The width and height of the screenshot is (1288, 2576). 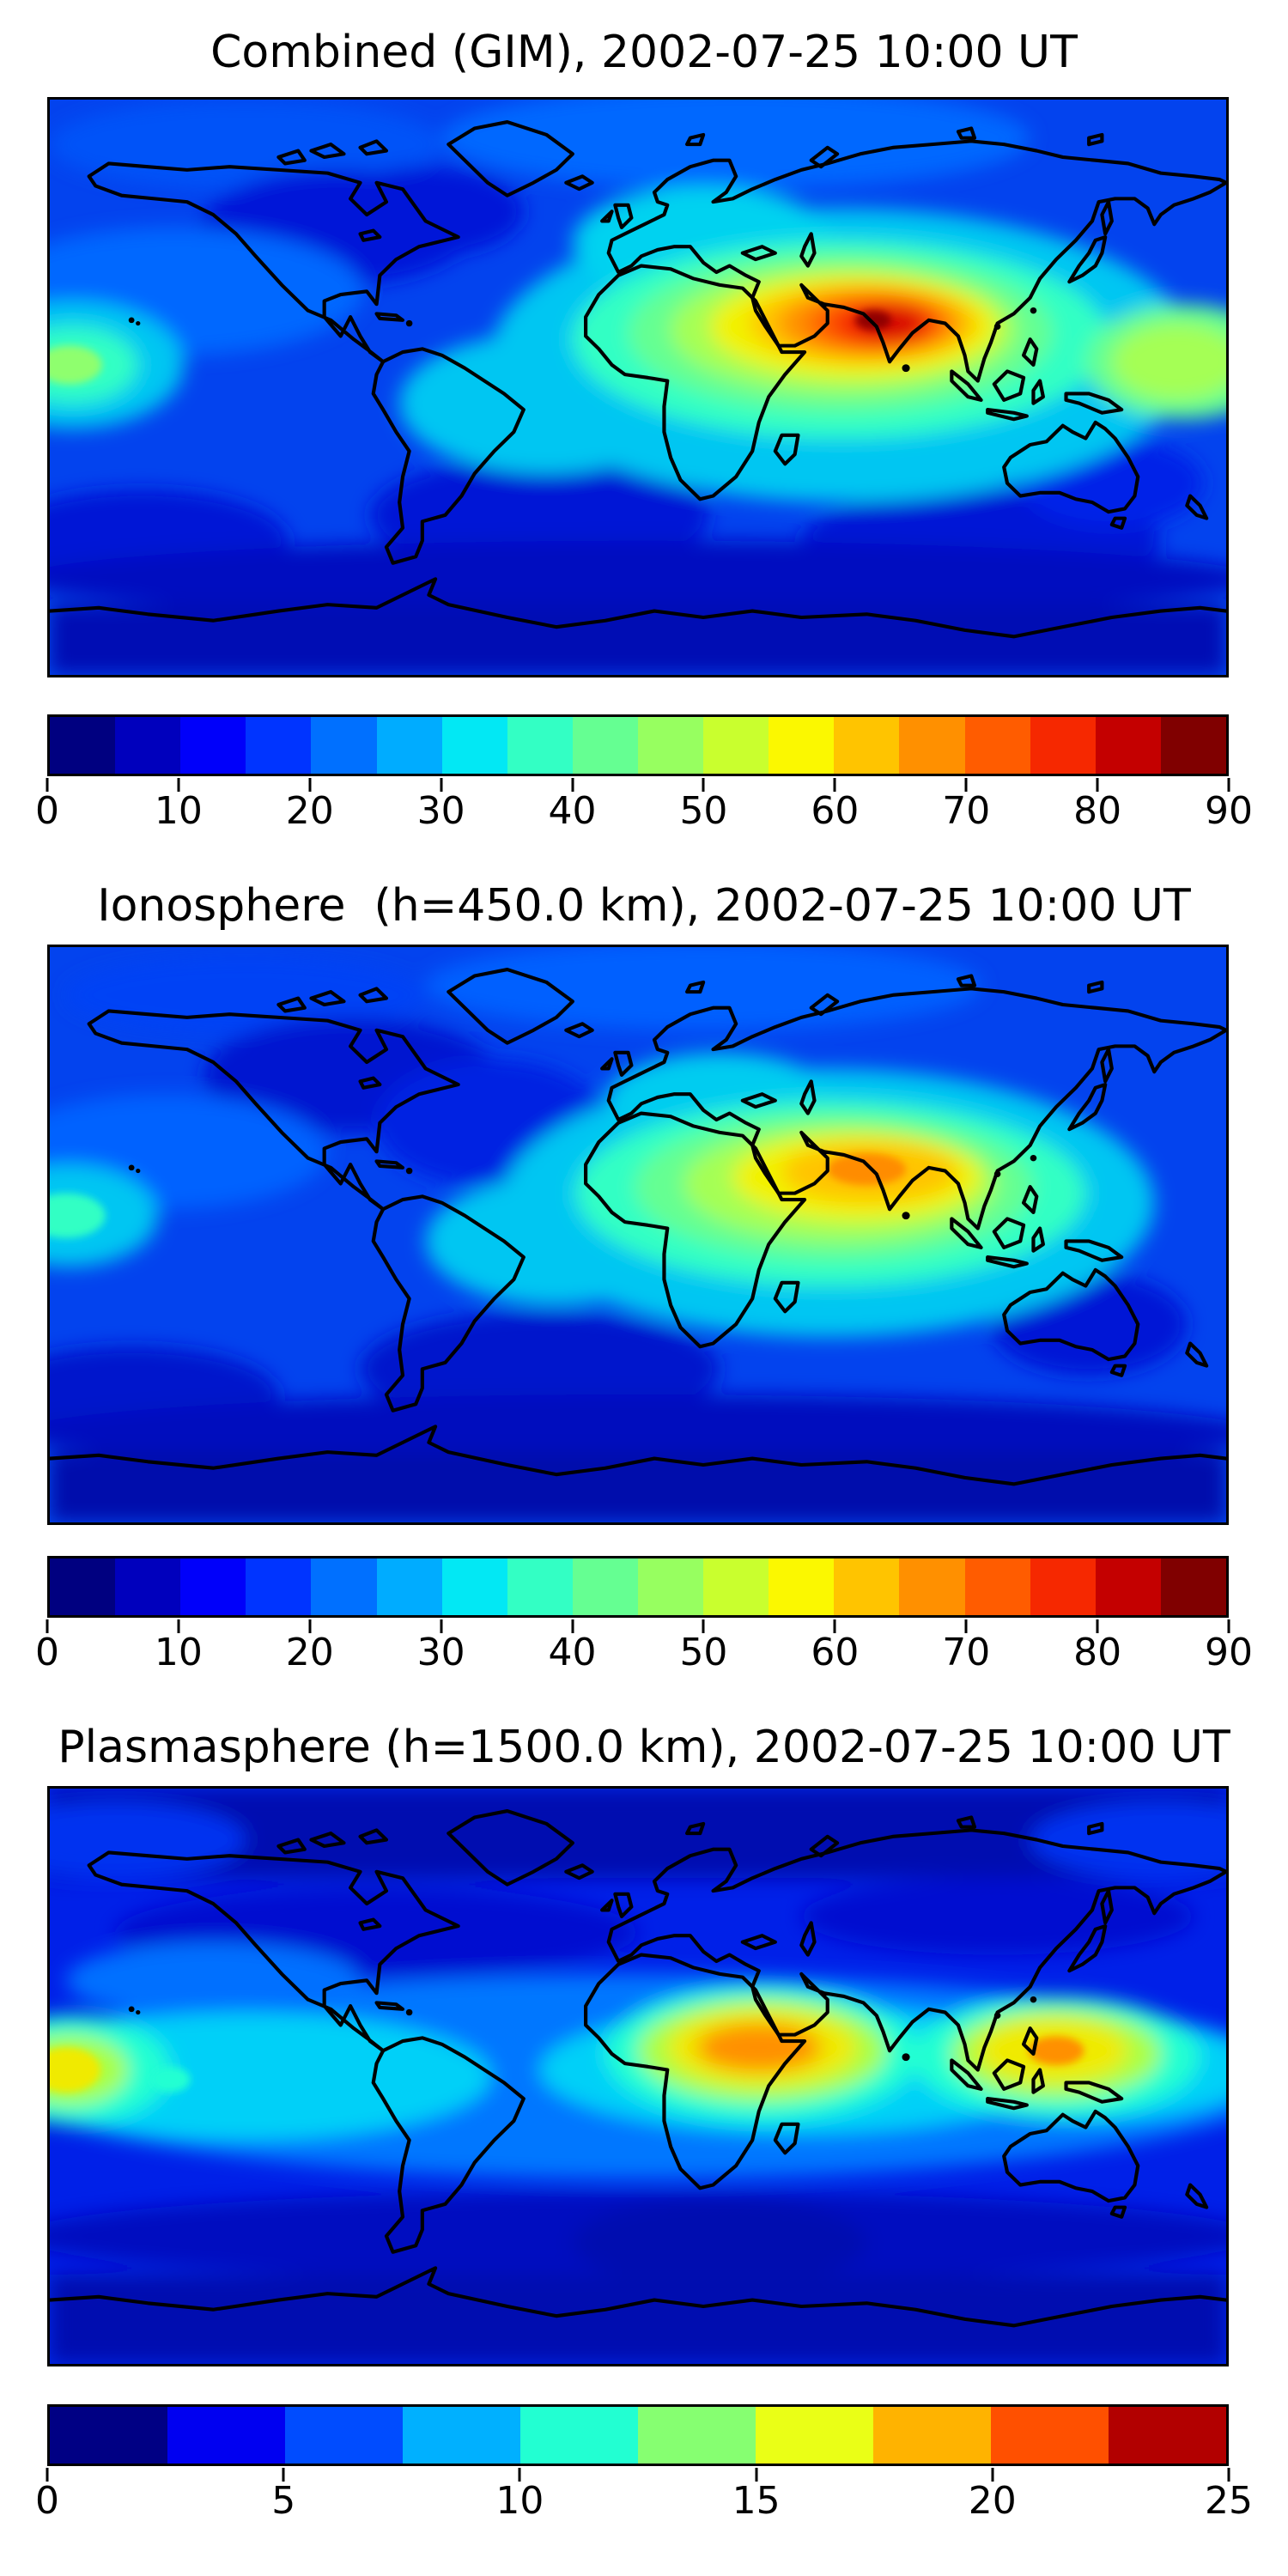 What do you see at coordinates (1229, 2501) in the screenshot?
I see `colorbar-tick-label: 25` at bounding box center [1229, 2501].